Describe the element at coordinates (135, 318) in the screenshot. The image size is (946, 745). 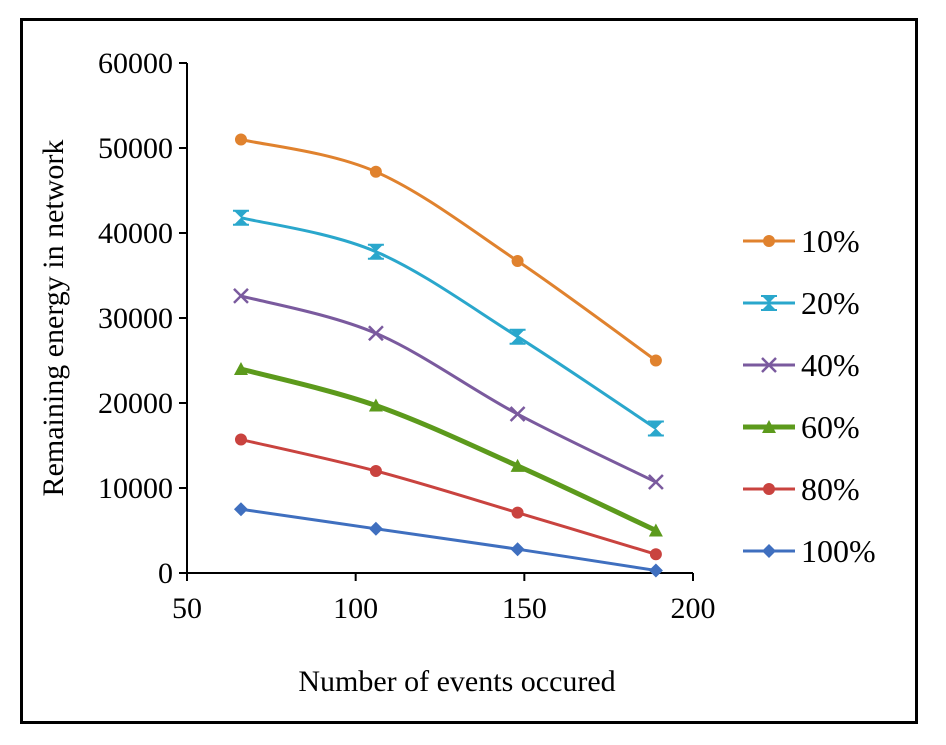
I see `y-tick-label: 30000` at that location.